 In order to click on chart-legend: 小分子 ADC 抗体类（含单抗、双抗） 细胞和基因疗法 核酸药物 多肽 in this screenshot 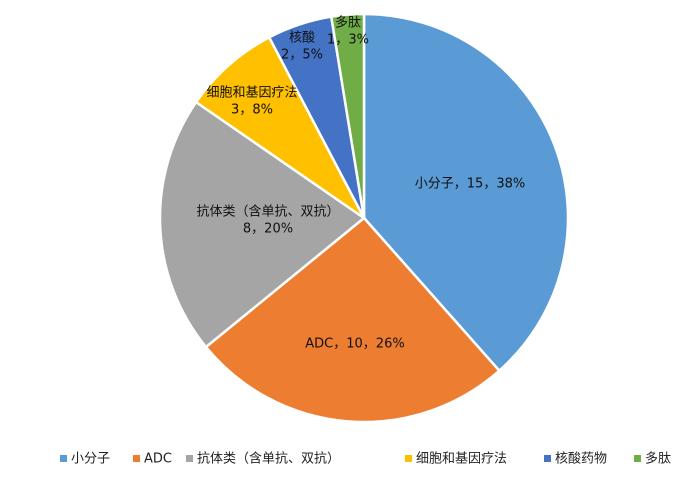, I will do `click(365, 459)`.